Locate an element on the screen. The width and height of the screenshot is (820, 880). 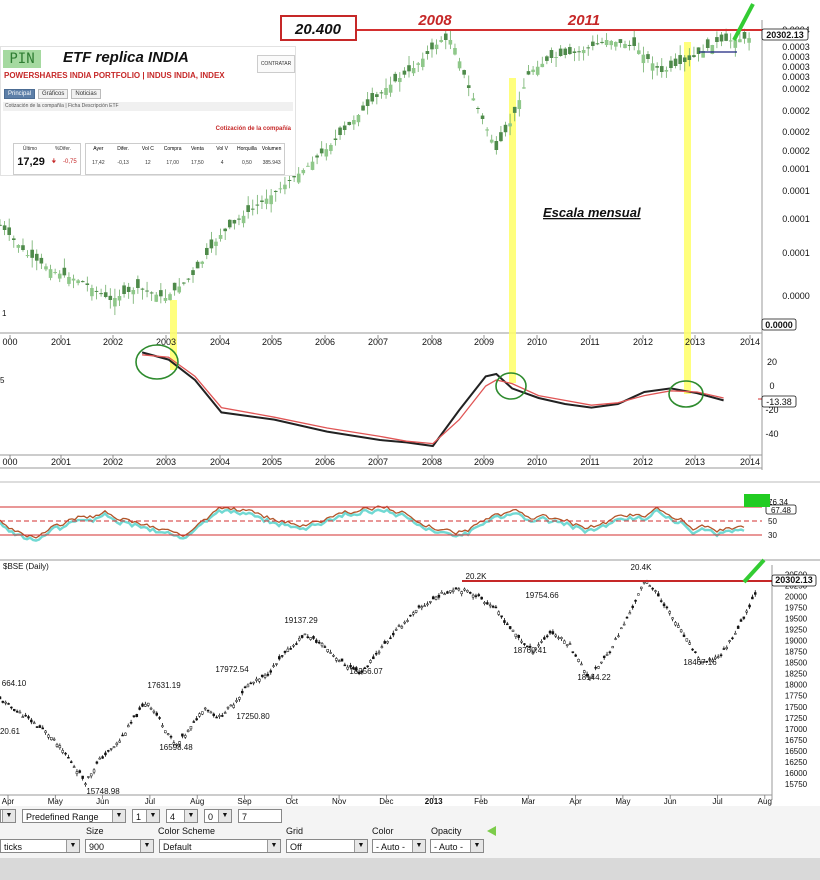
range-month-select: 4 ▼ is located at coordinates (182, 816).